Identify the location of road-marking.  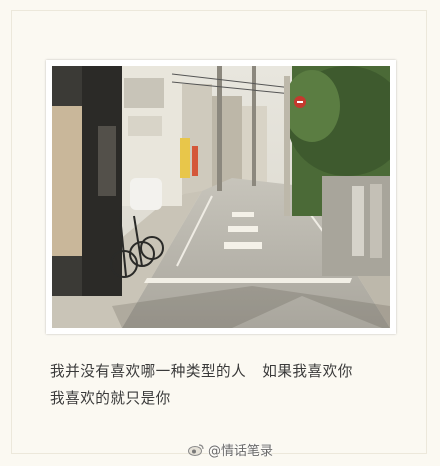
(243, 230).